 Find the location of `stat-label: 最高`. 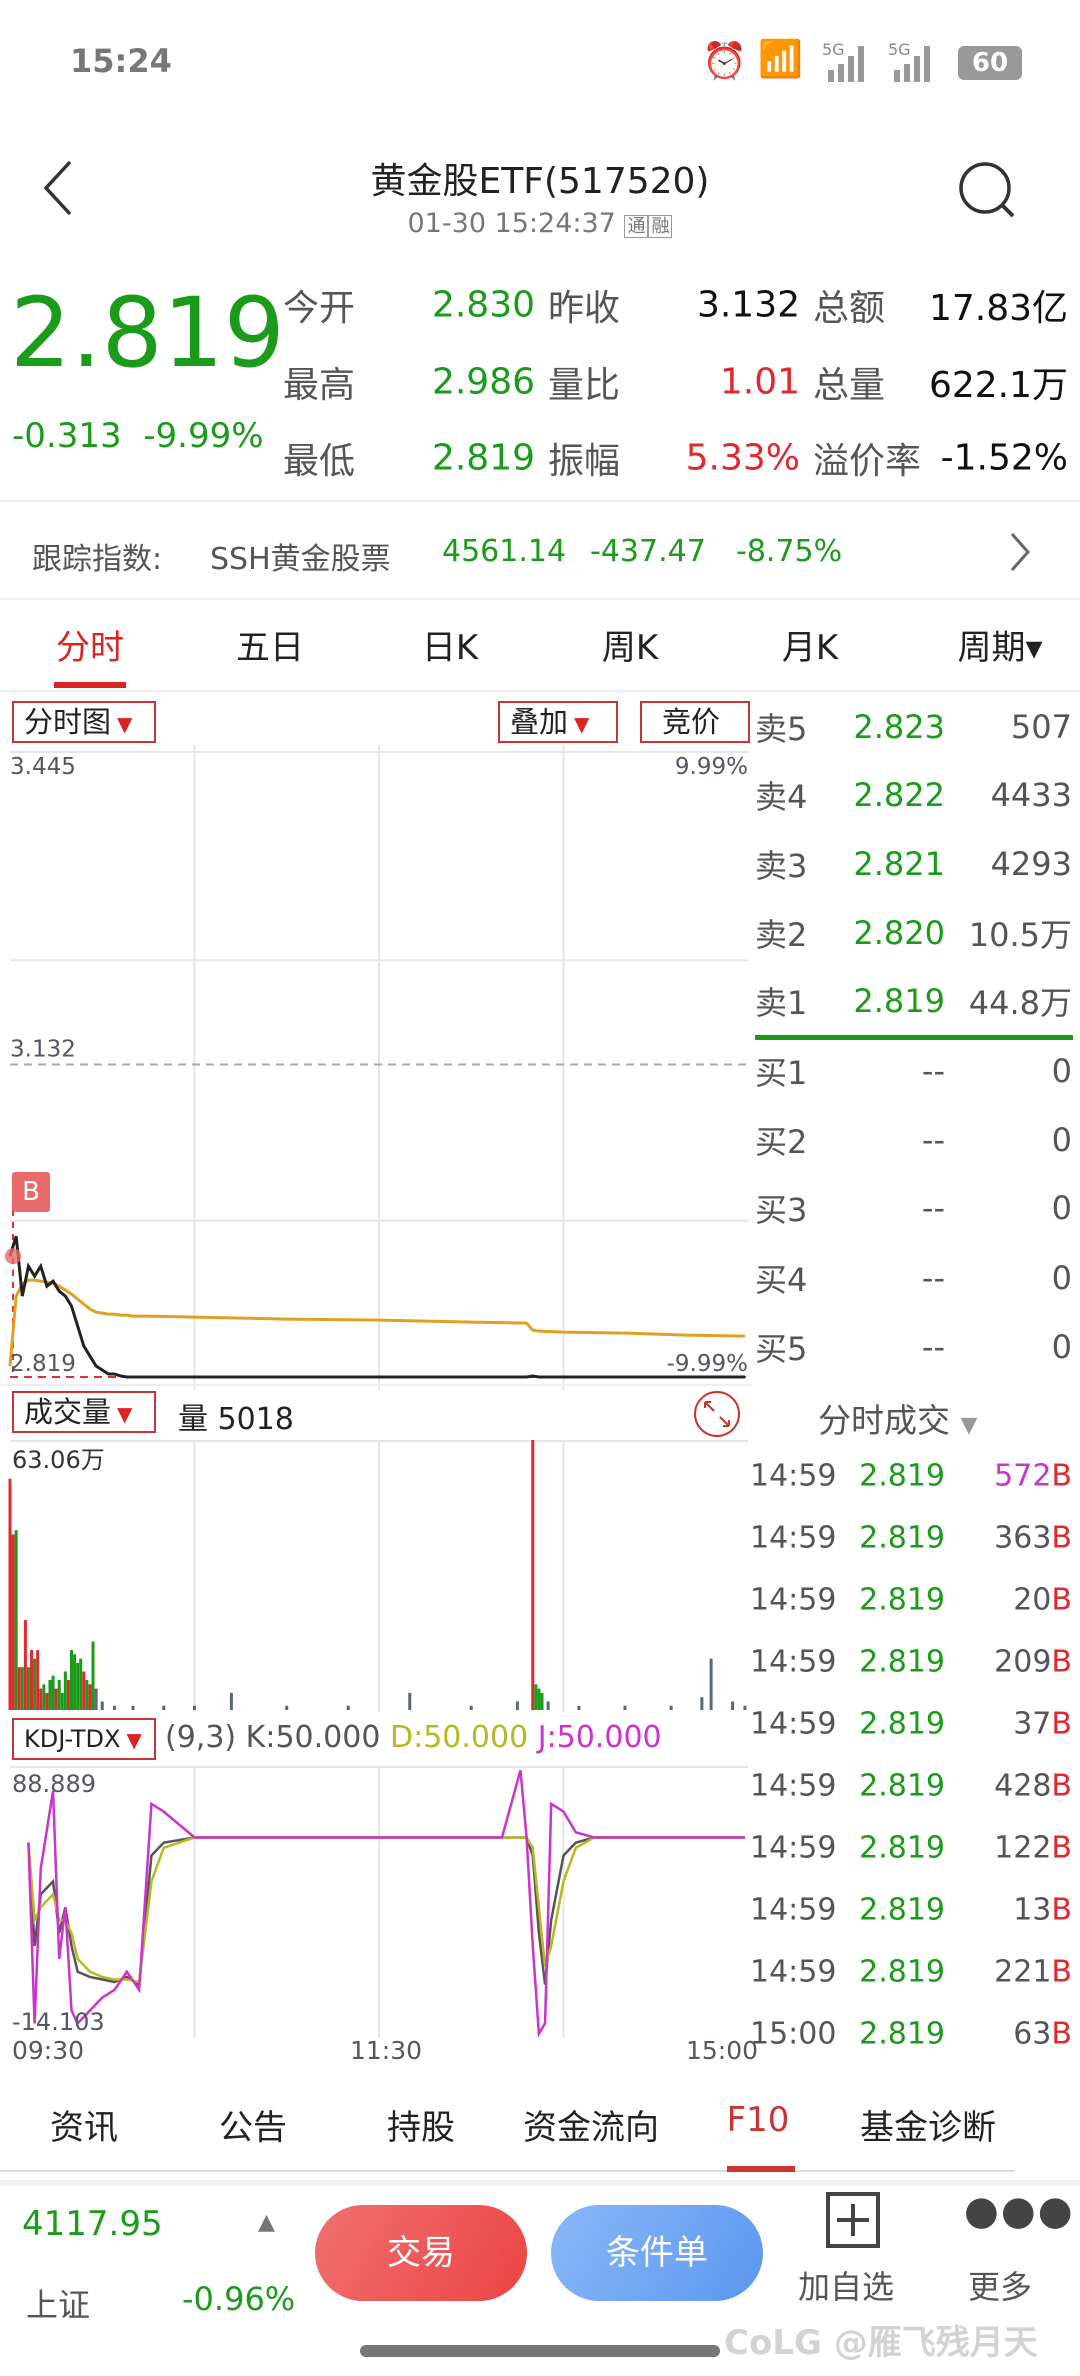

stat-label: 最高 is located at coordinates (319, 385).